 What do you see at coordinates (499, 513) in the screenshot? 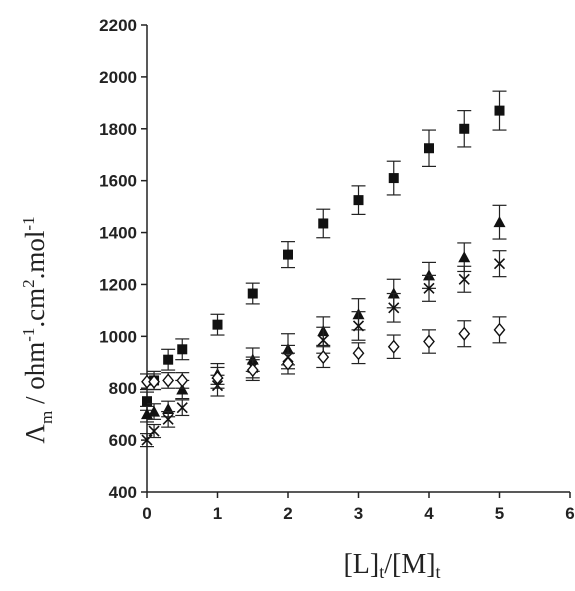
I see `x-tick-label: 5` at bounding box center [499, 513].